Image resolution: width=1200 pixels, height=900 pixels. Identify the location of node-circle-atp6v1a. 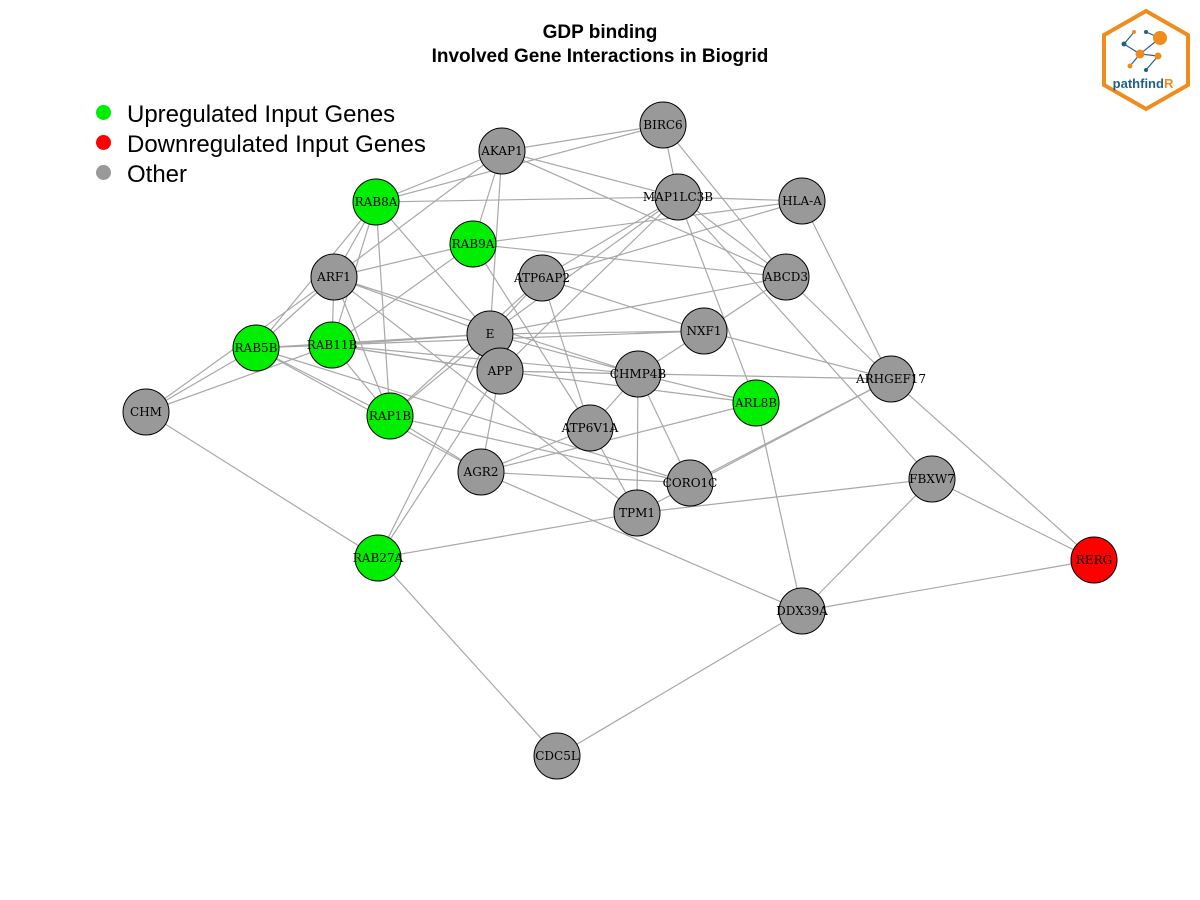
(590, 428).